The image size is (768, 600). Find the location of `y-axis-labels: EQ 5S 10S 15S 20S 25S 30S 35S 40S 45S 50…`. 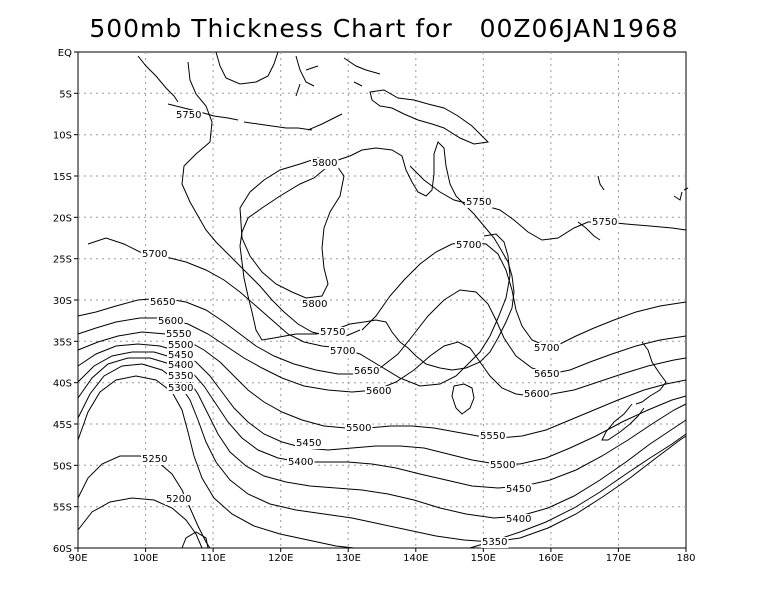

y-axis-labels: EQ 5S 10S 15S 20S 25S 30S 35S 40S 45S 50… is located at coordinates (62, 301).